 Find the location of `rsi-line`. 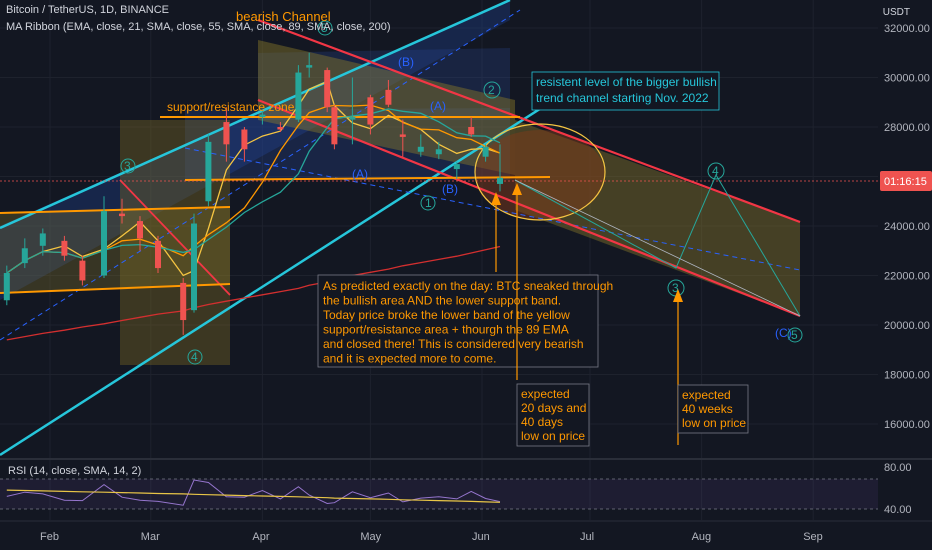

rsi-line is located at coordinates (253, 492).